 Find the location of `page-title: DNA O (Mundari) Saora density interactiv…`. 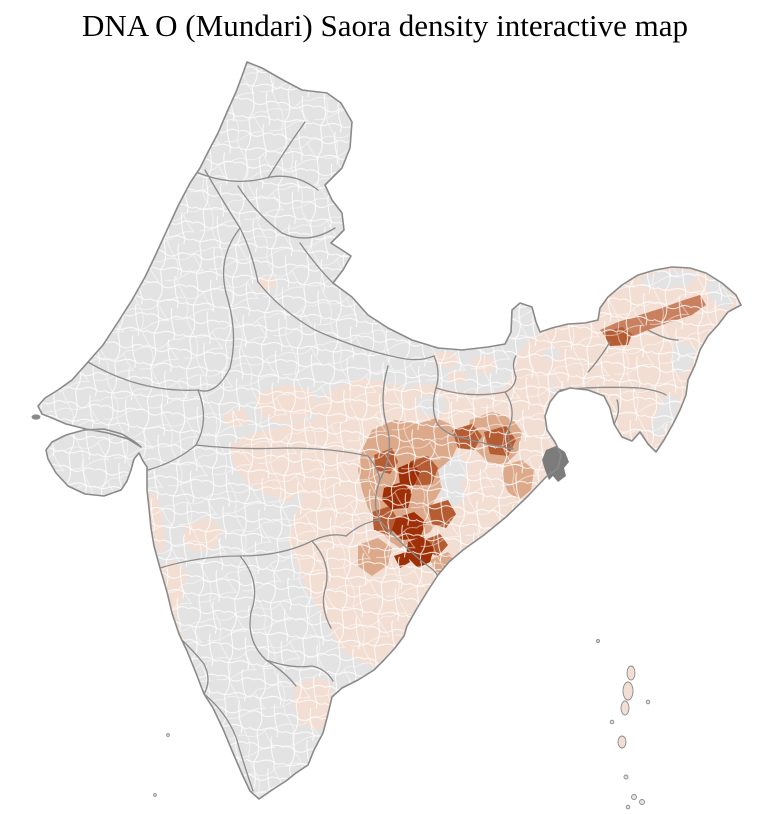

page-title: DNA O (Mundari) Saora density interactiv… is located at coordinates (385, 25).